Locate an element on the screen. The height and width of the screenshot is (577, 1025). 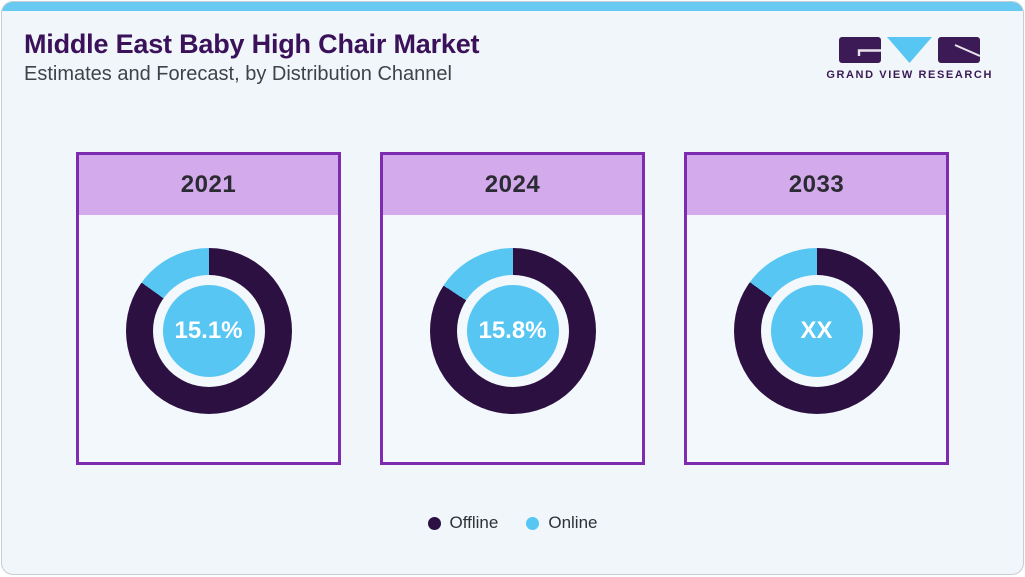
chart-legend: Offline Online is located at coordinates (512, 523).